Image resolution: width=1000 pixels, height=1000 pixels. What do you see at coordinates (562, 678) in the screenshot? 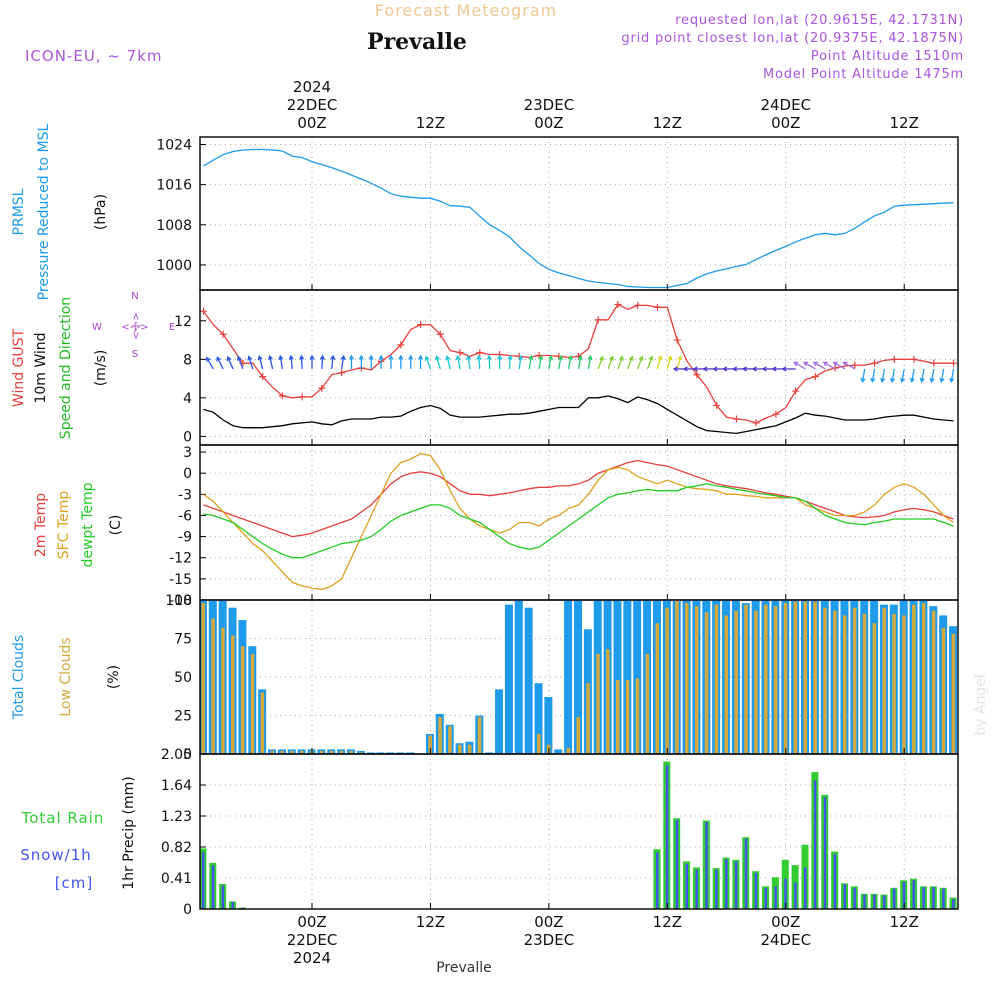
I see `panel-clouds: 0 25 50 75 100` at bounding box center [562, 678].